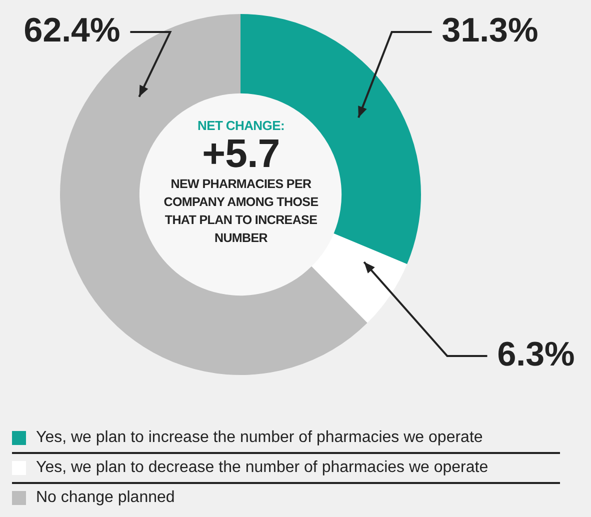 Image resolution: width=591 pixels, height=517 pixels. I want to click on text: NET CHANGE:, so click(241, 125).